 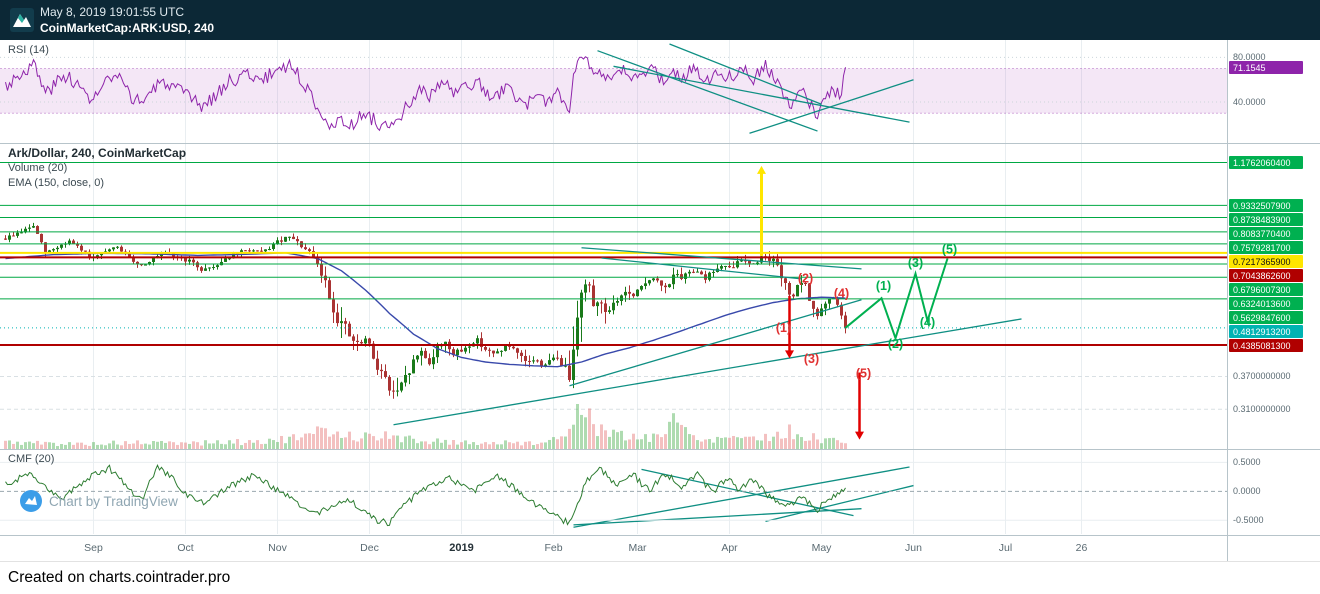 I want to click on price-level-badge: 0.7043862600, so click(x=1266, y=275).